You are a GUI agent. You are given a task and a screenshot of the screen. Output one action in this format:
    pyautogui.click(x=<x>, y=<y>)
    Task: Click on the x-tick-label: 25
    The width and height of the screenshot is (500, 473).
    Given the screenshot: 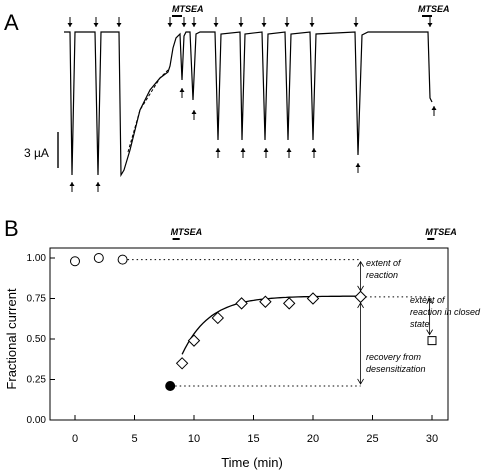 What is the action you would take?
    pyautogui.click(x=372, y=439)
    